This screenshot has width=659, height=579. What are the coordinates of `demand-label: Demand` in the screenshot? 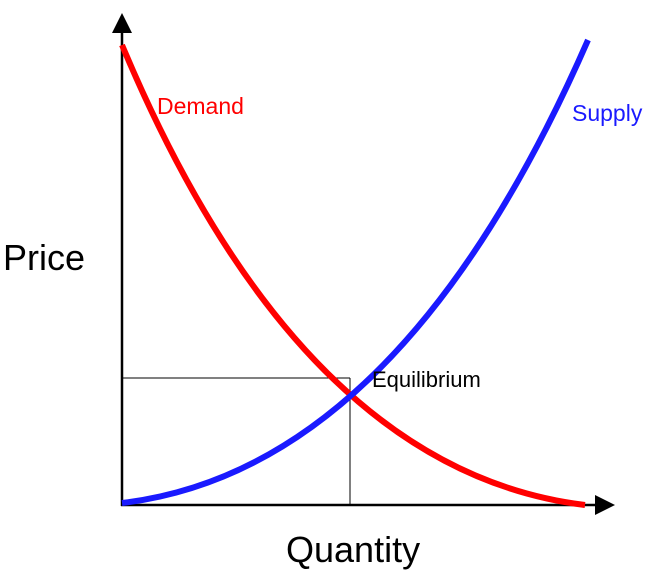 It's located at (200, 106).